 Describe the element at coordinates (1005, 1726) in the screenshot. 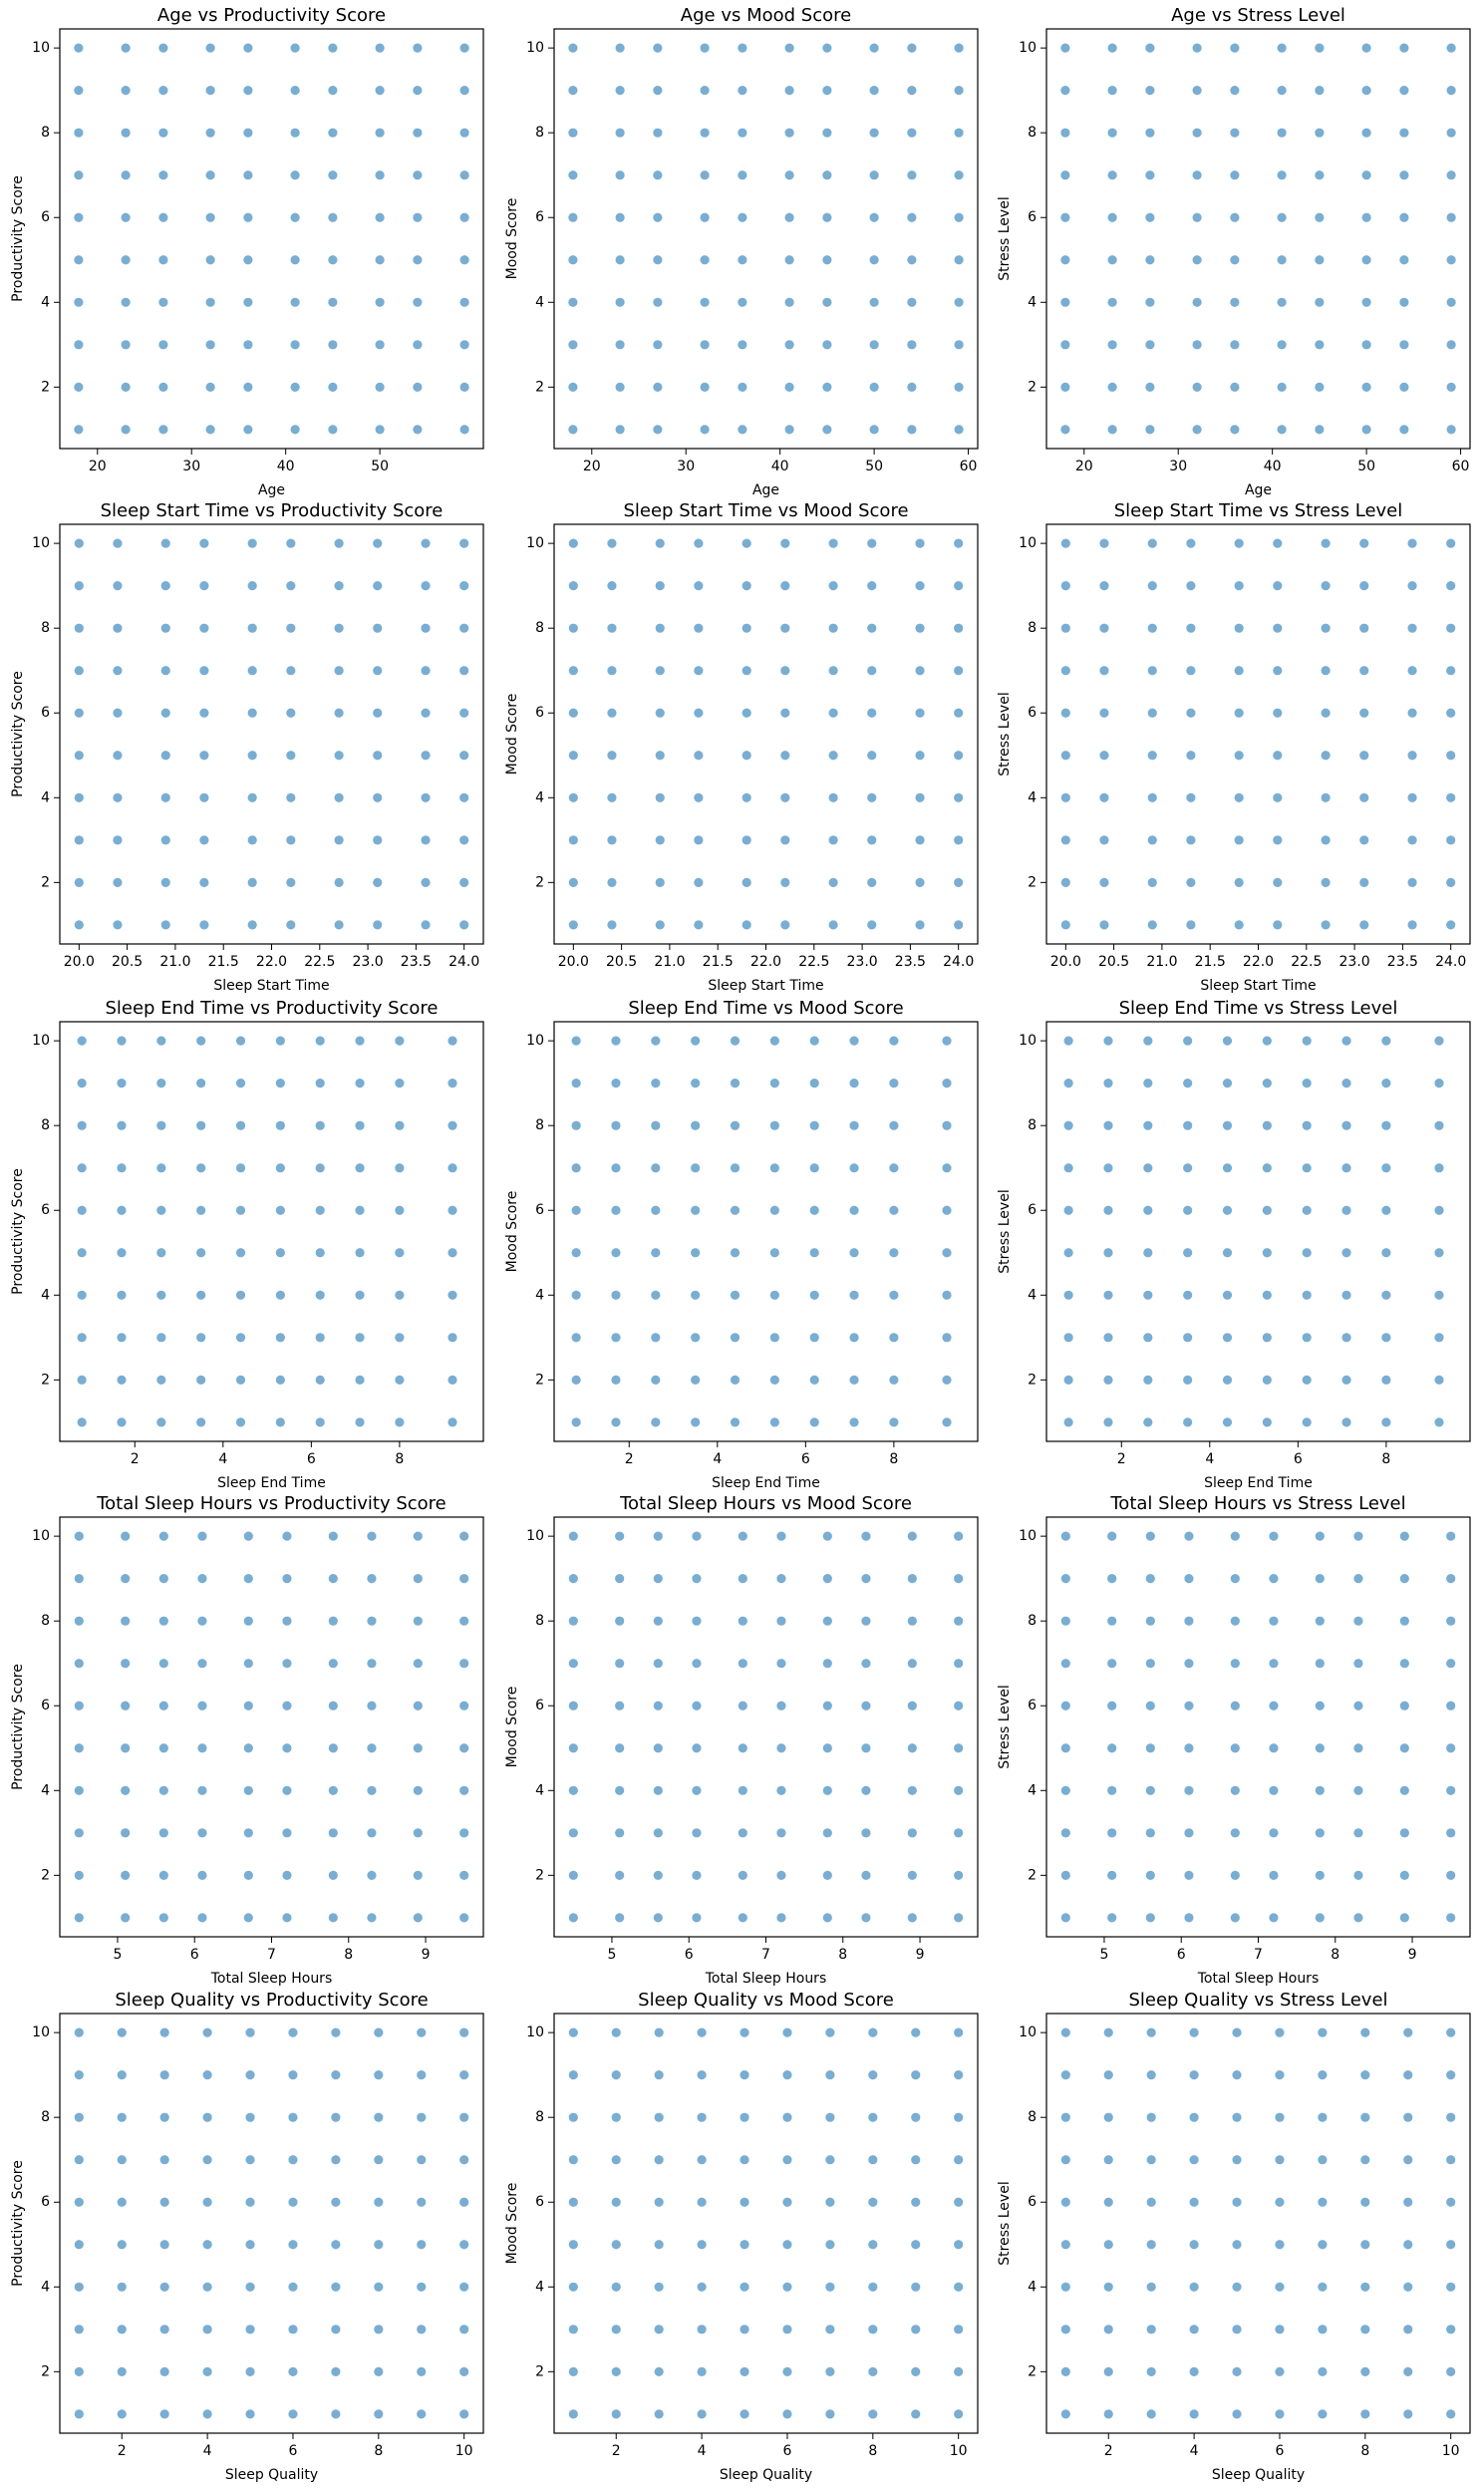

I see `y-axis-label: Stress Level` at that location.